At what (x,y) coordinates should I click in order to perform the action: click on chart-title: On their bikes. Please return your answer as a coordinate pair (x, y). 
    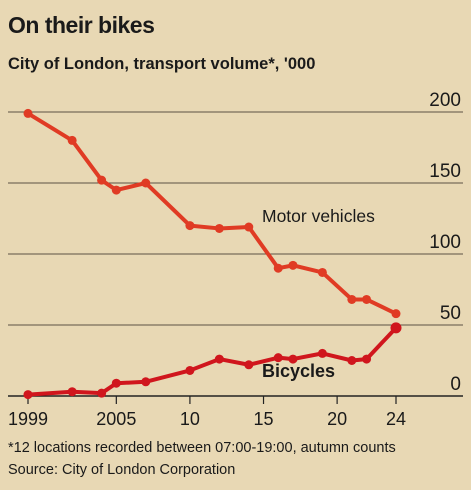
    Looking at the image, I should click on (81, 25).